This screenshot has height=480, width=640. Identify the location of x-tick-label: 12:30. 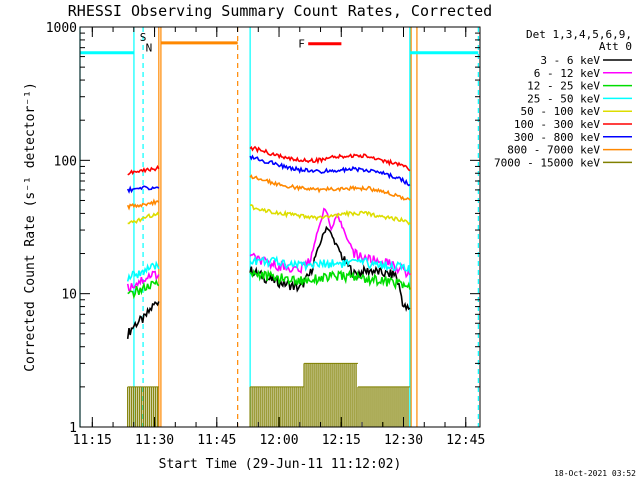
(403, 440).